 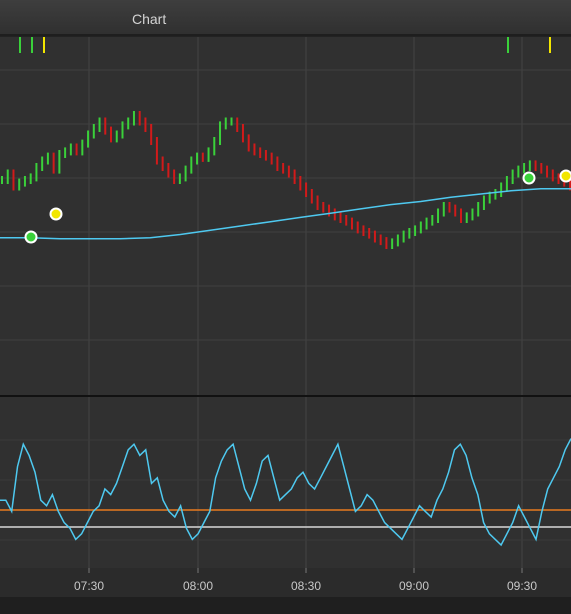 I want to click on x-tick-label: 08:30, so click(x=306, y=586).